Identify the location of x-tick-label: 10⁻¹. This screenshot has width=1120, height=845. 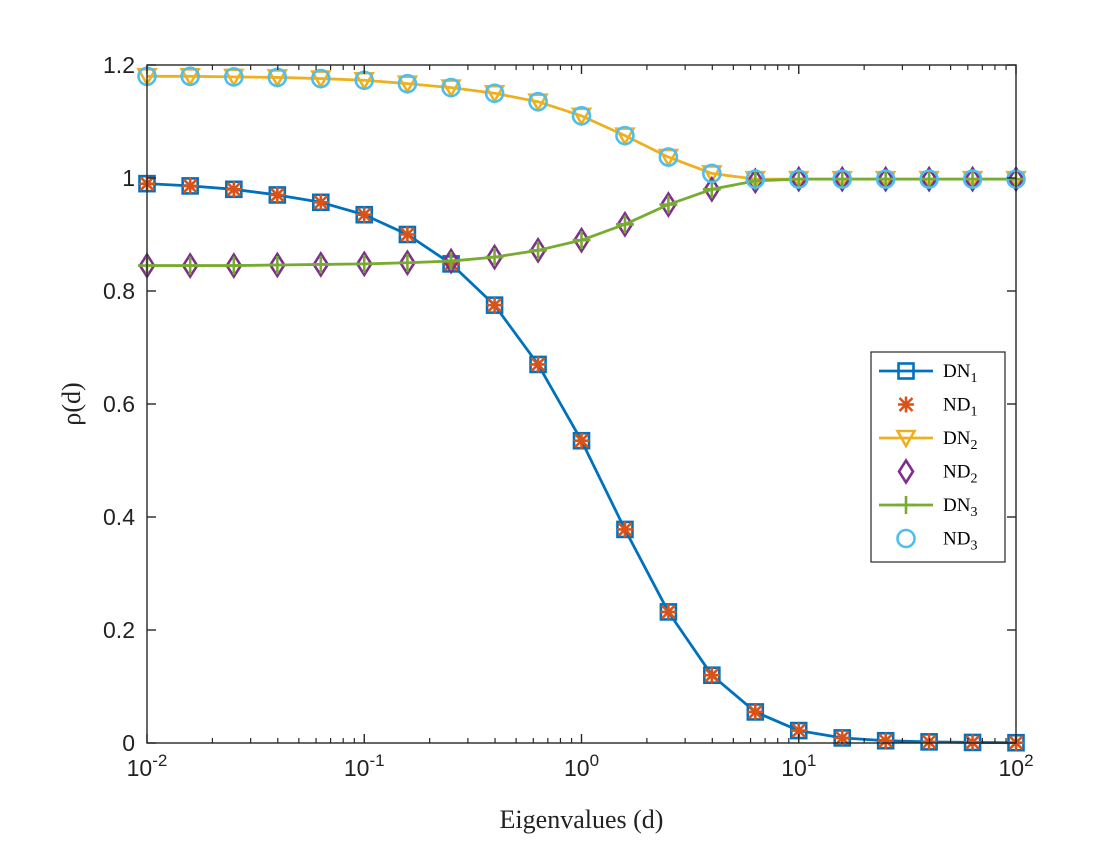
(364, 766).